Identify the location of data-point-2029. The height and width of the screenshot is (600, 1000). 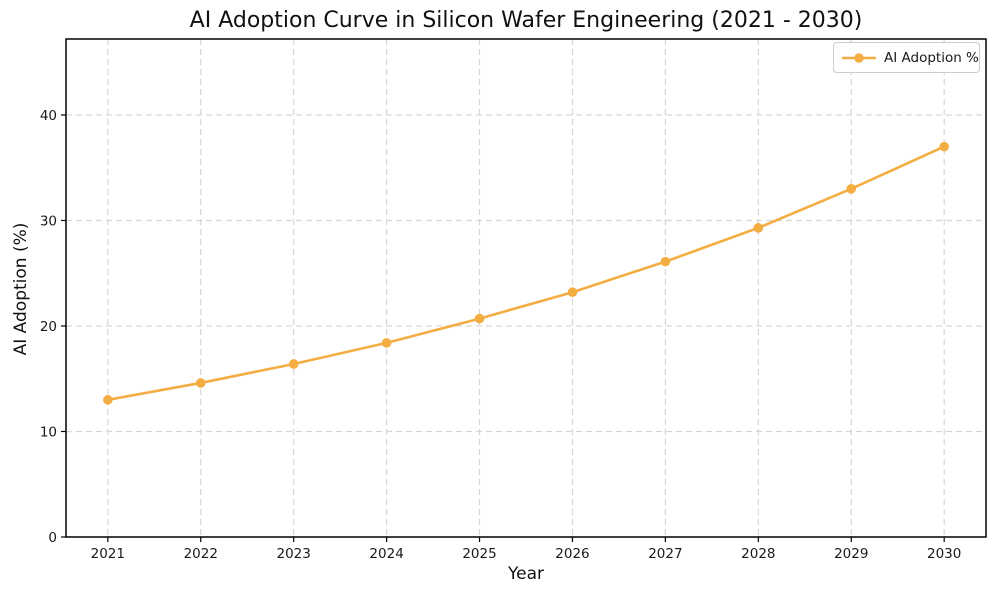
(851, 189).